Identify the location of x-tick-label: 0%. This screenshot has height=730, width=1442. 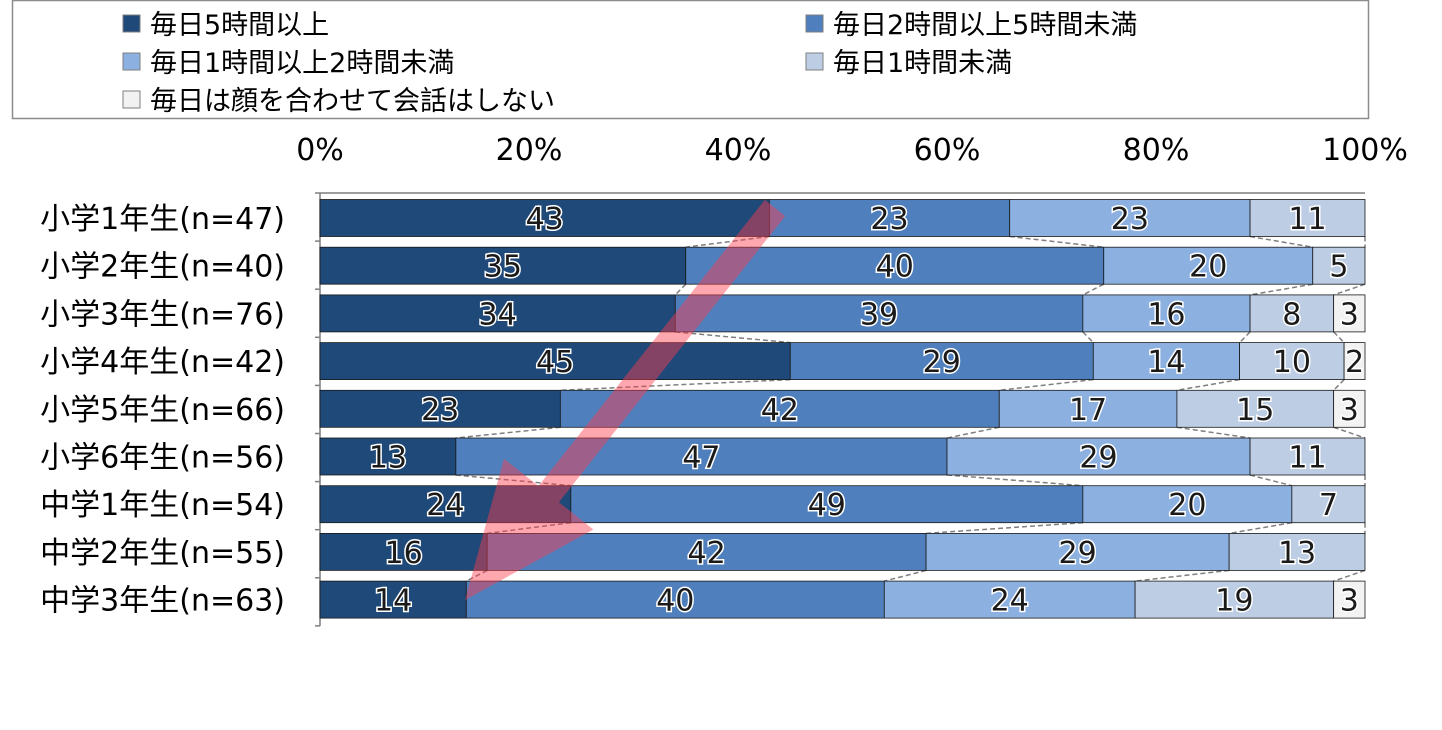
(320, 150).